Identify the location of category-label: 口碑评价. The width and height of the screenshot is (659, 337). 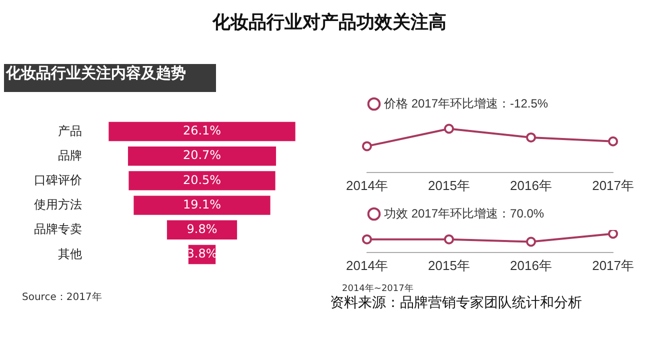
(58, 180).